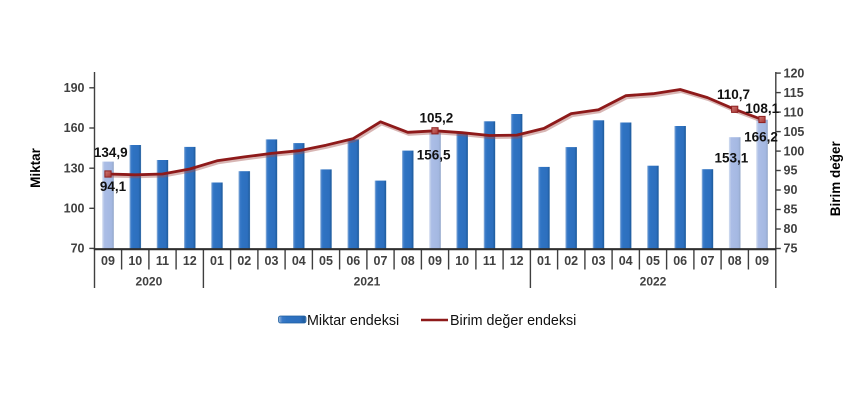  Describe the element at coordinates (78, 249) in the screenshot. I see `svg-text: 70` at that location.